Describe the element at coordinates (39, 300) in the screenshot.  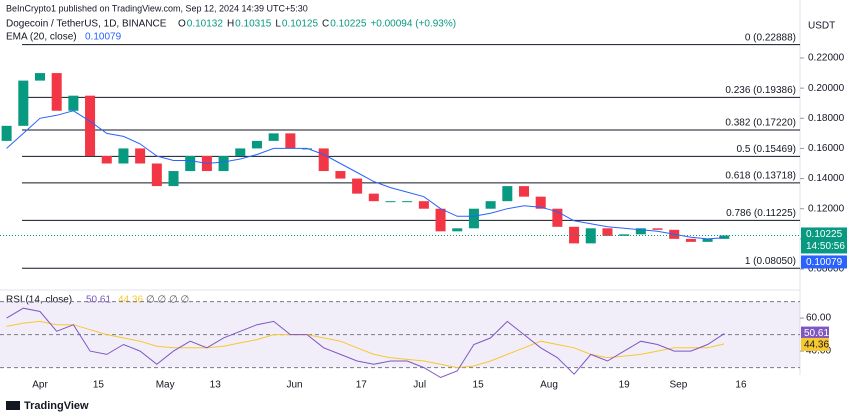
I see `rsi-label: RSI (14, close)` at that location.